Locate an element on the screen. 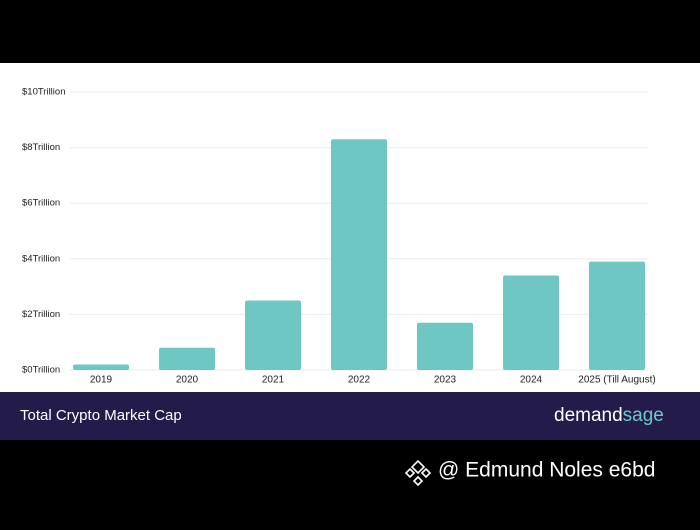 Image resolution: width=700 pixels, height=530 pixels. y-tick-label: $2Trillion is located at coordinates (41, 314).